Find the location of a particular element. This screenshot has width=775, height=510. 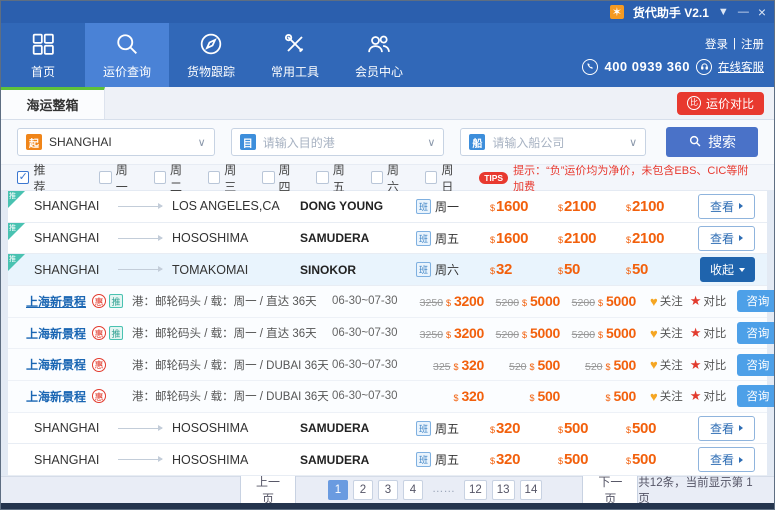

day-checkbox-thu: 周四 is located at coordinates (281, 178).